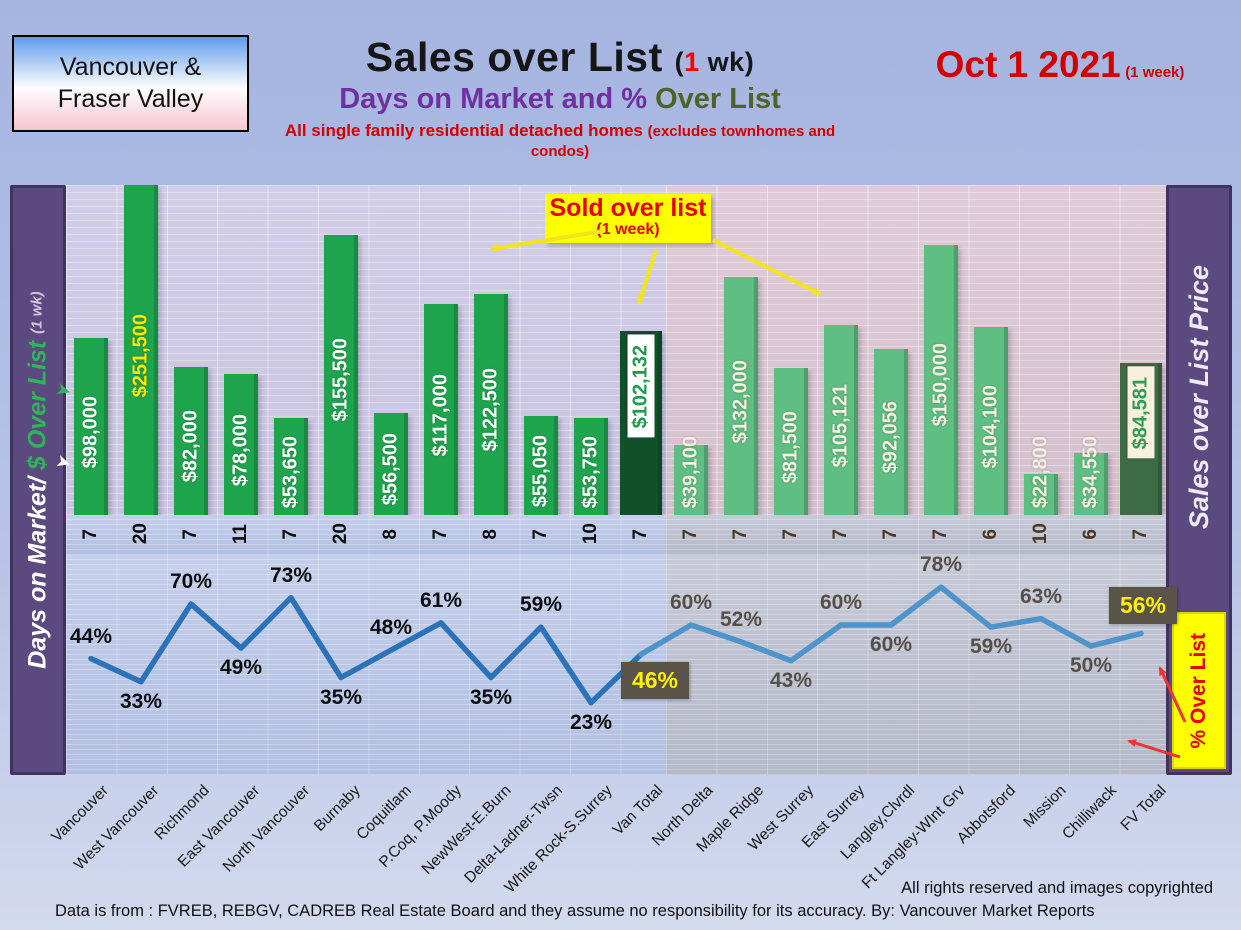 This screenshot has height=930, width=1241. I want to click on bar-value-label: $56,500, so click(390, 469).